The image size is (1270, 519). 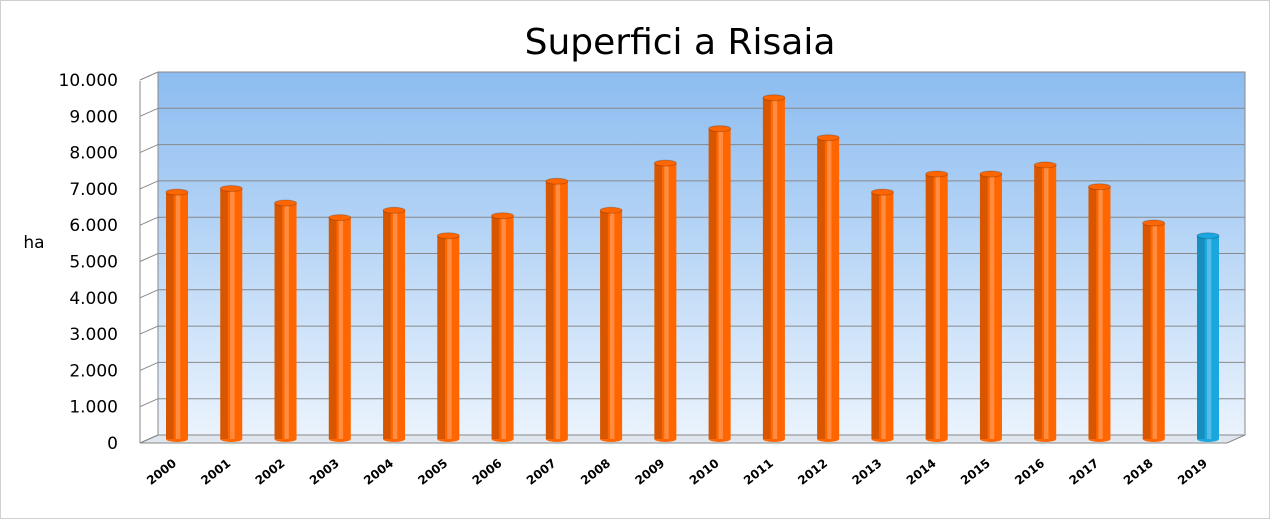 I want to click on y-tick-label: 7.000, so click(x=93, y=190).